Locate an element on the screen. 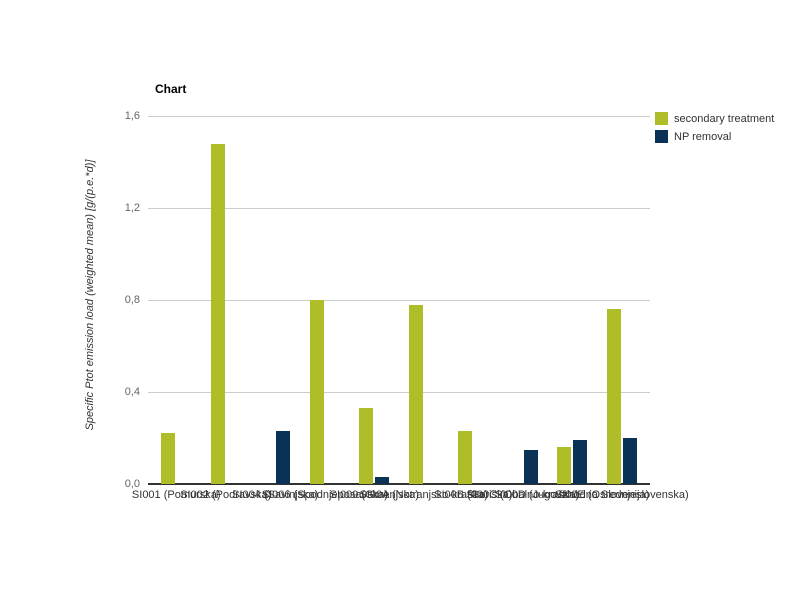  legend-swatch-secondary-treatment is located at coordinates (661, 118).